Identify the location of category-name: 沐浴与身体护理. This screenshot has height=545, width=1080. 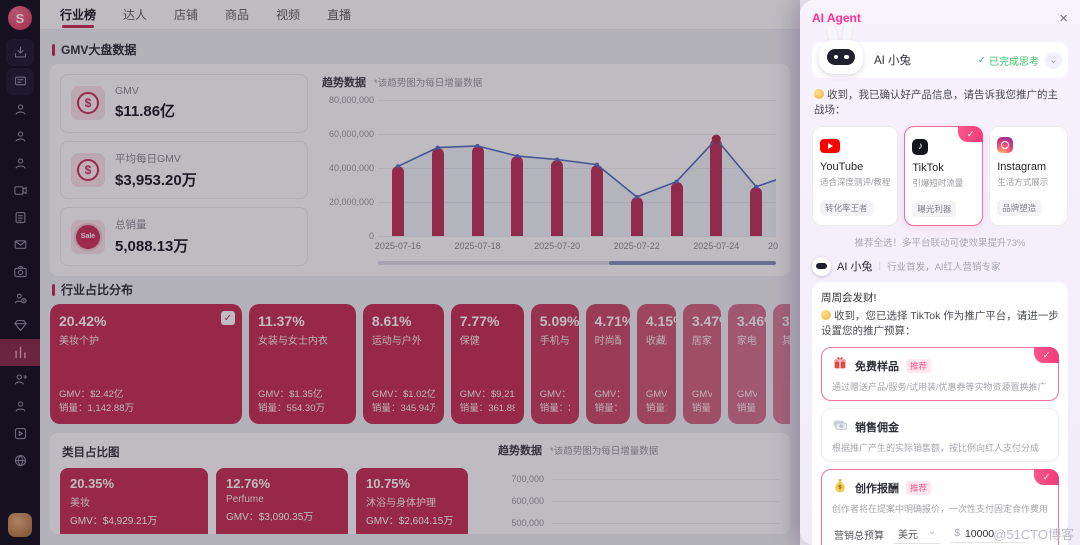
(401, 503).